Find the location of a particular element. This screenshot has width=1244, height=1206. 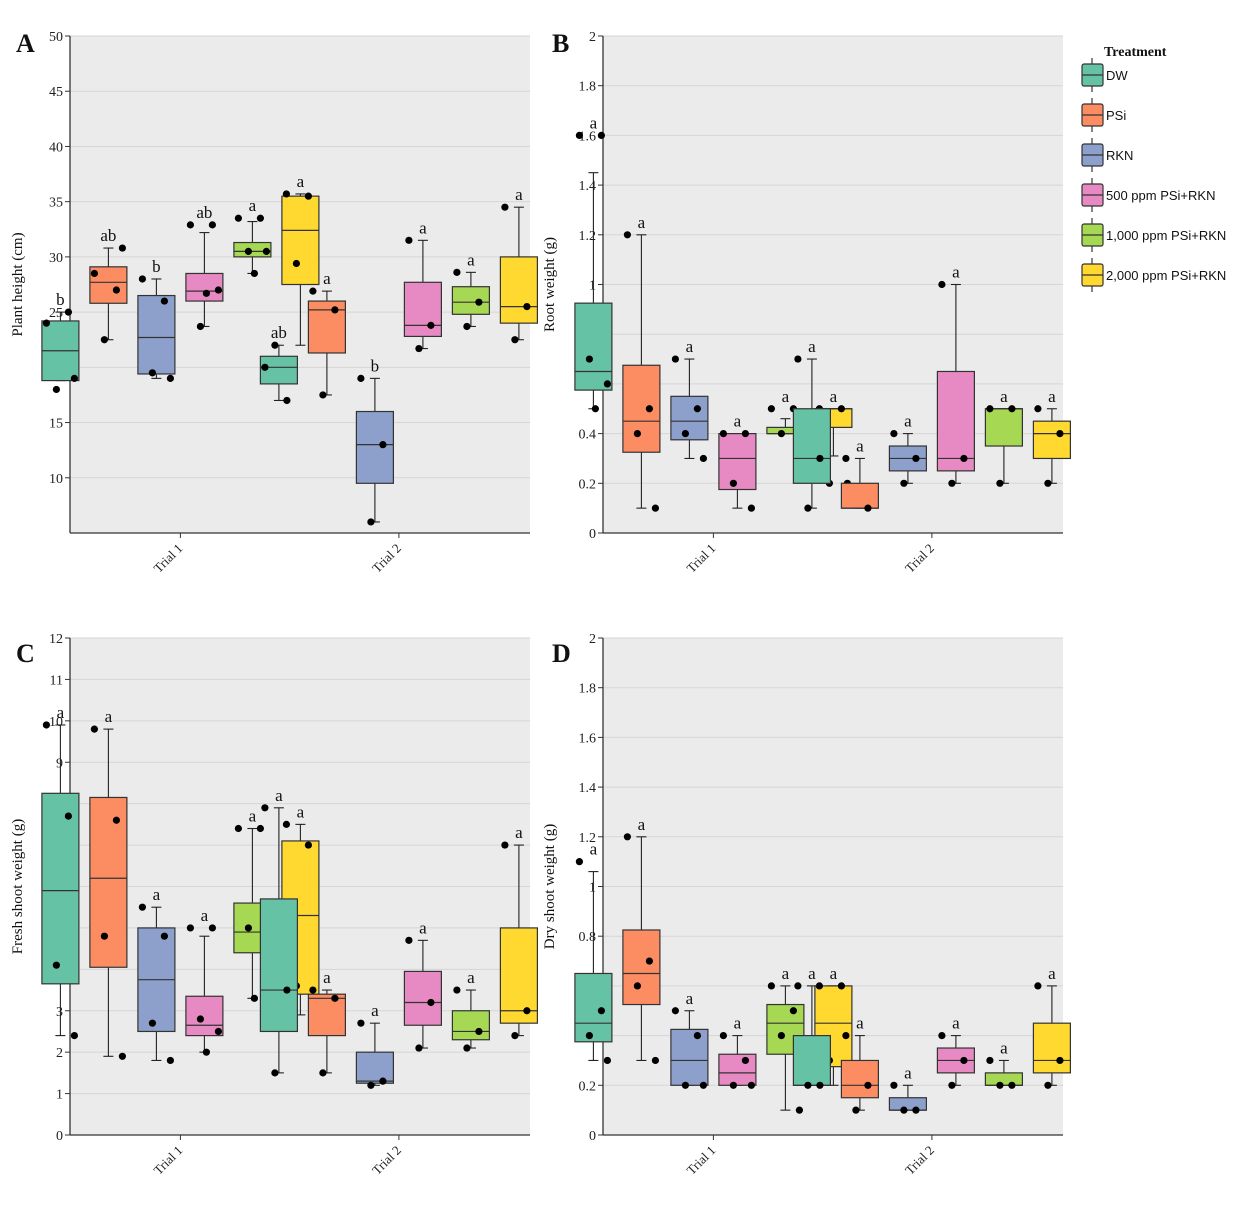

y-tick-label: 1.4 is located at coordinates (588, 788).